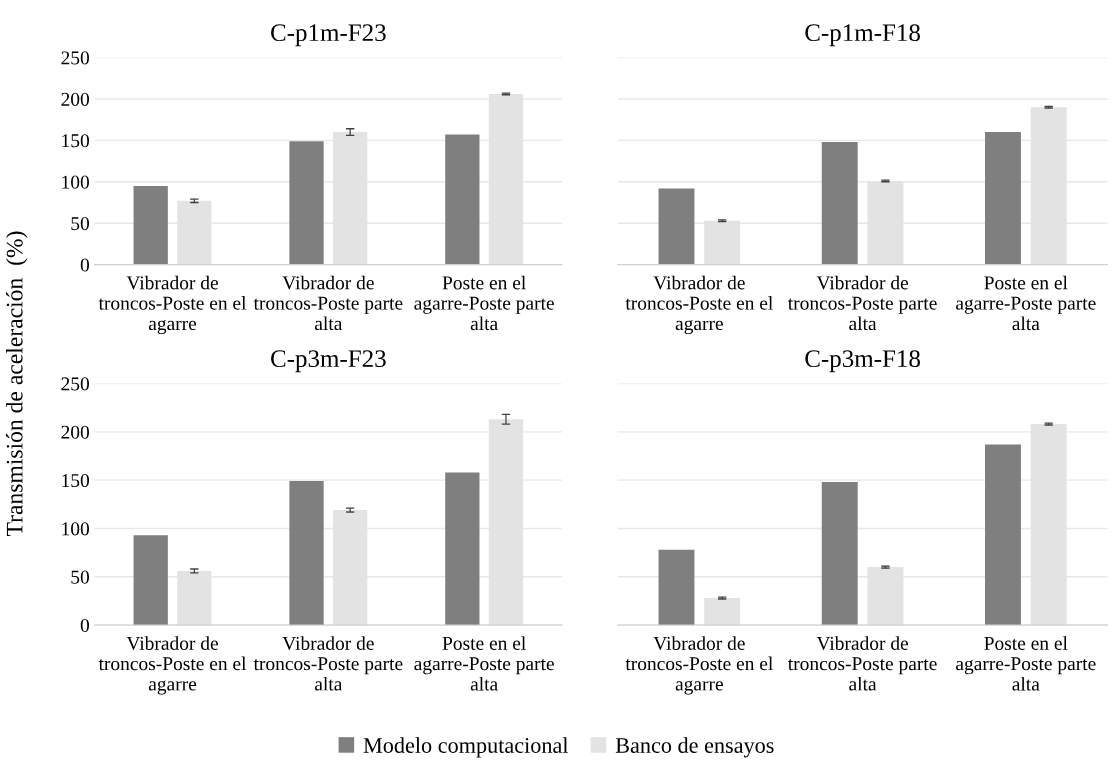  What do you see at coordinates (466, 747) in the screenshot?
I see `legend-label: Modelo computacional` at bounding box center [466, 747].